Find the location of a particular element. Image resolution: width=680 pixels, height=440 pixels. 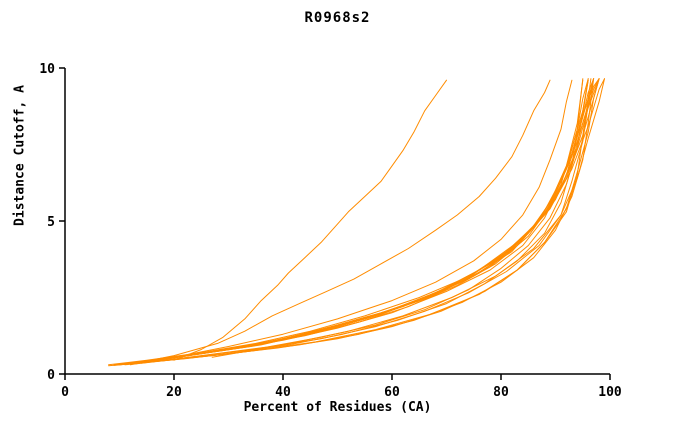

y-tick-label: 0 is located at coordinates (51, 375).